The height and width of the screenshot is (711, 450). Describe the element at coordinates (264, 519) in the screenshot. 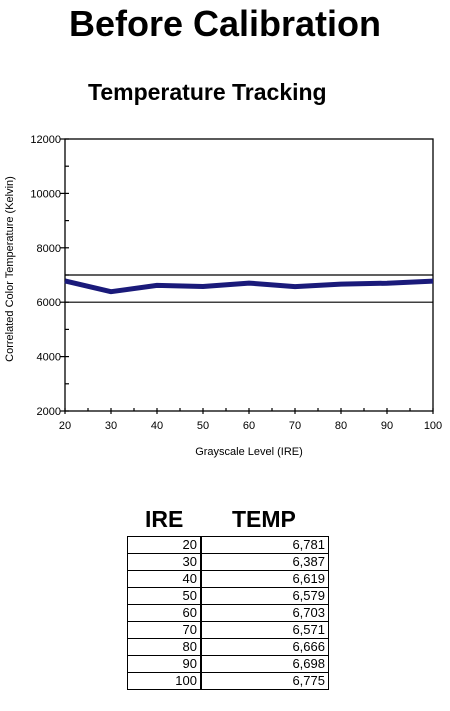

I see `table-header-temp: TEMP` at that location.